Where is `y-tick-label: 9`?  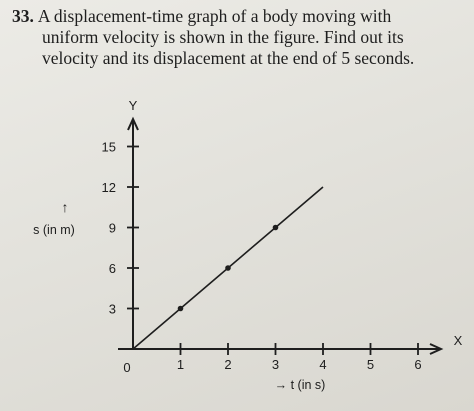
y-tick-label: 9 is located at coordinates (112, 228).